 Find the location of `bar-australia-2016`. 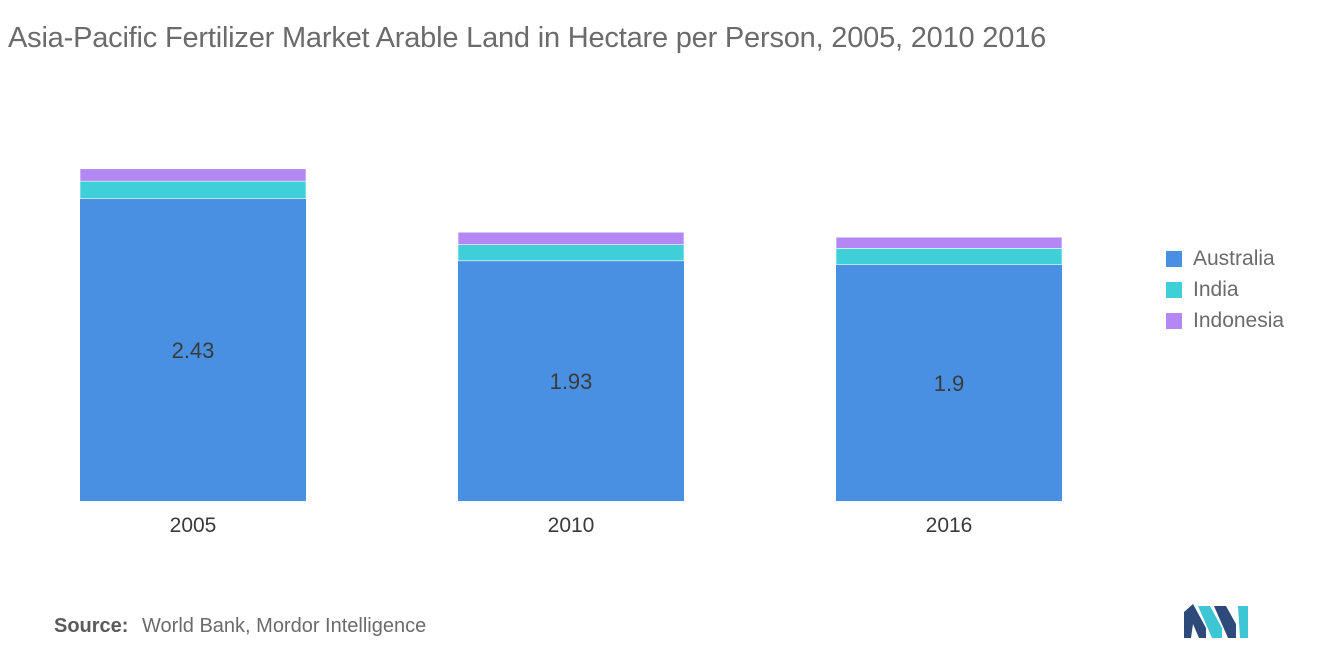

bar-australia-2016 is located at coordinates (949, 382).